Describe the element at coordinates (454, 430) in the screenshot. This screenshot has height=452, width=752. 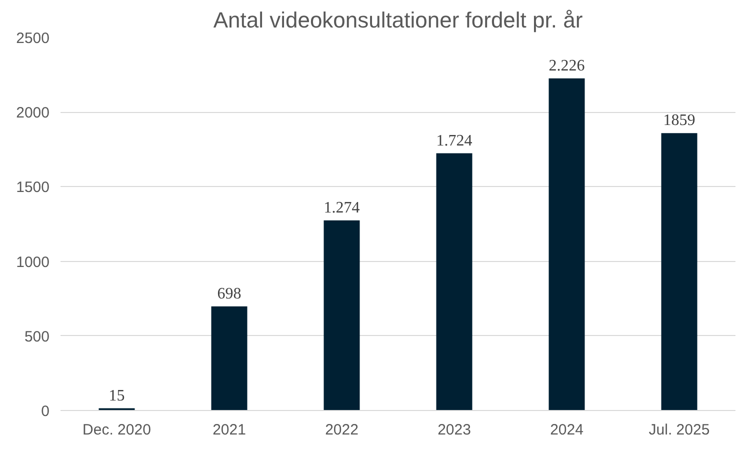
I see `x-tick-label: 2023` at that location.